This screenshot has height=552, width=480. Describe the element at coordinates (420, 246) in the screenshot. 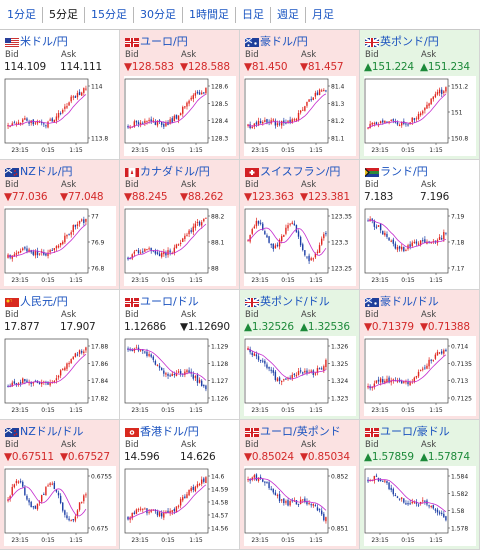

I see `candlestick-chart: 7.19 7.18 7.17 23:15 0:15 1:15` at that location.